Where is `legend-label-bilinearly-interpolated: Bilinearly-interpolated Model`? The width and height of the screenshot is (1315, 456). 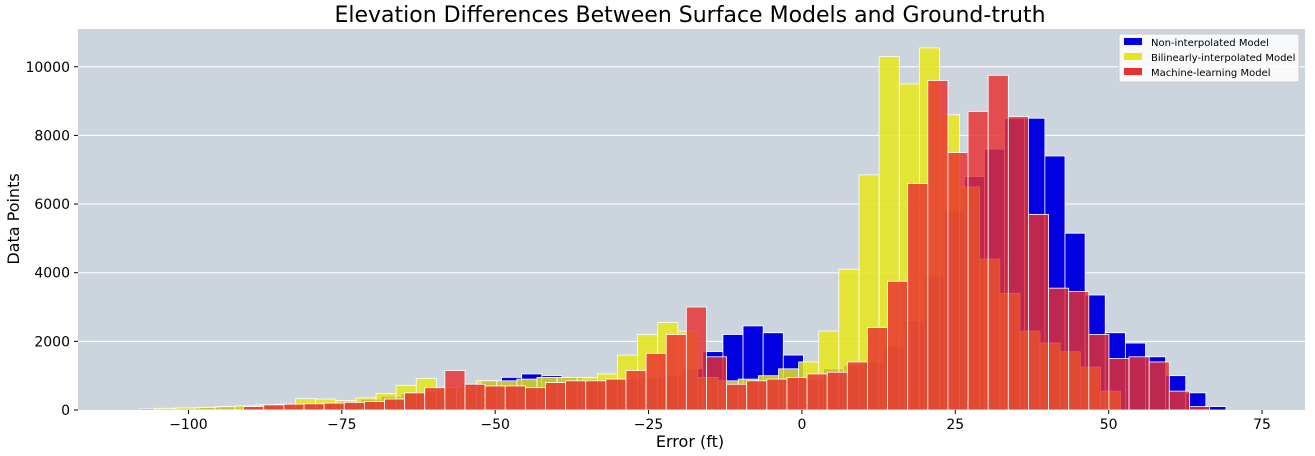
legend-label-bilinearly-interpolated: Bilinearly-interpolated Model is located at coordinates (1223, 58).